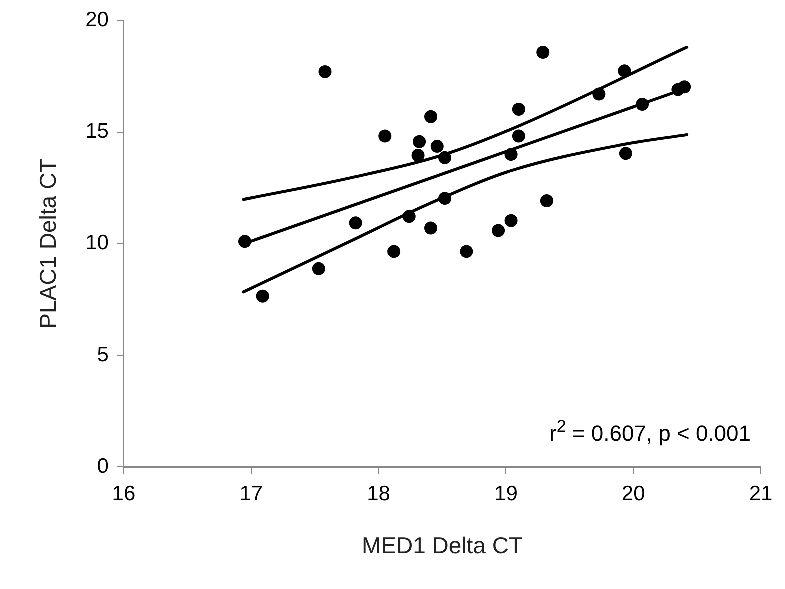 The height and width of the screenshot is (589, 785). I want to click on x-tick-label: 16, so click(124, 494).